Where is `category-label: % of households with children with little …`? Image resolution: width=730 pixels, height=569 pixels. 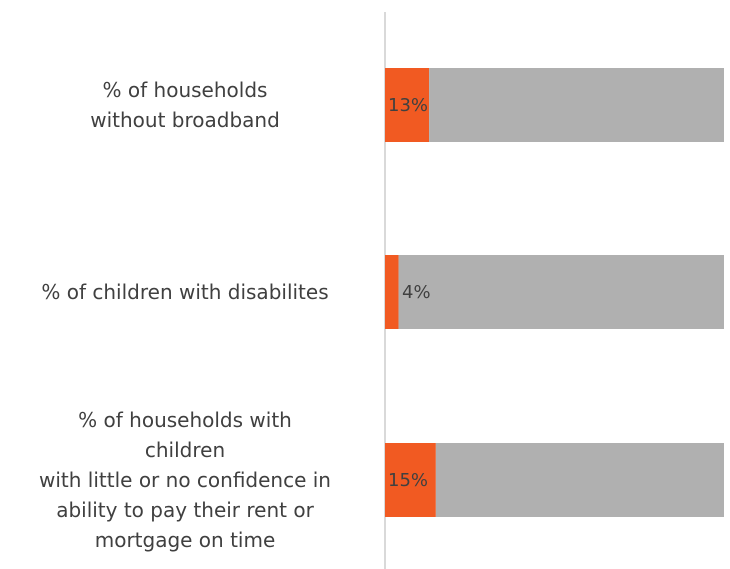 category-label: % of households with children with little … is located at coordinates (185, 480).